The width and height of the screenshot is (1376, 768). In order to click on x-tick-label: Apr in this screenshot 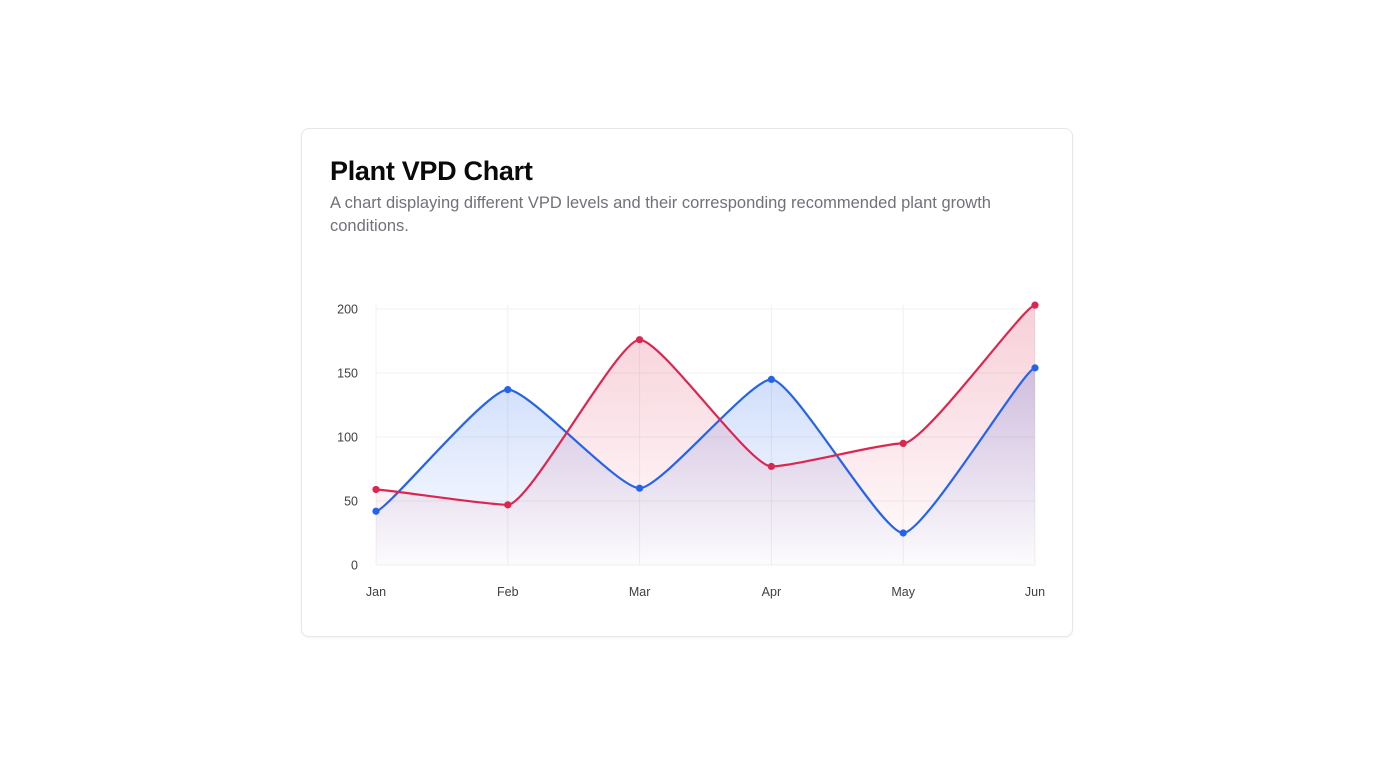, I will do `click(771, 592)`.